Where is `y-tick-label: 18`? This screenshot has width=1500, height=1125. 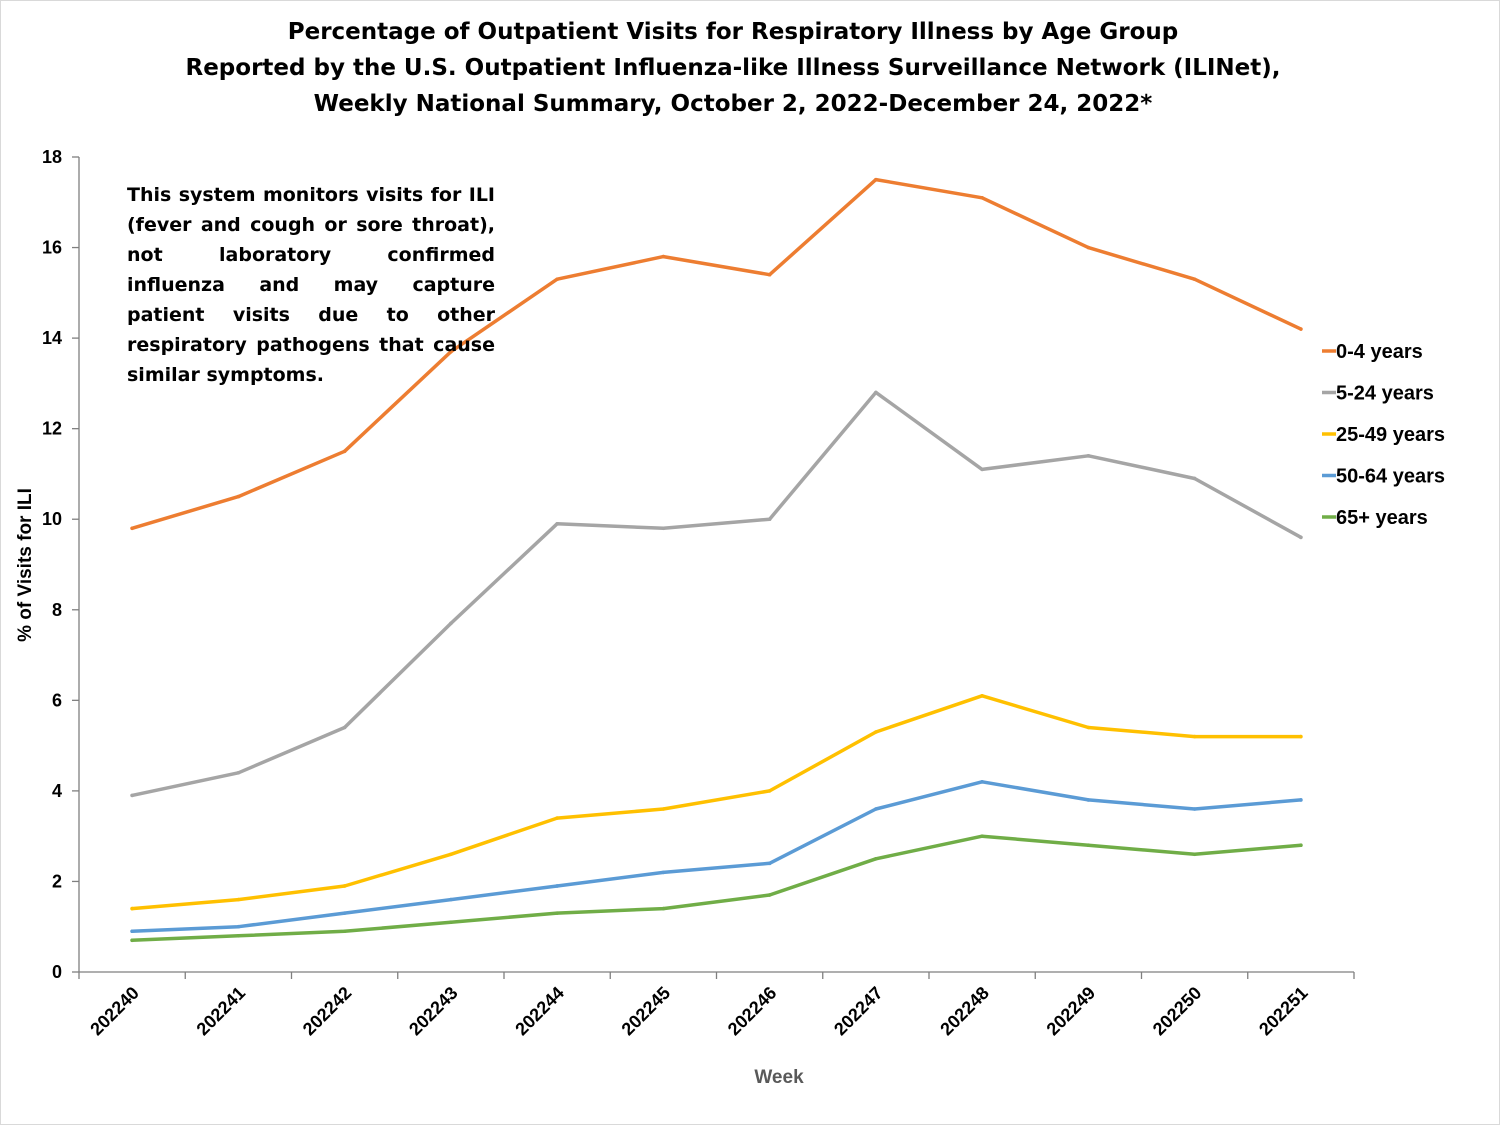 y-tick-label: 18 is located at coordinates (52, 157).